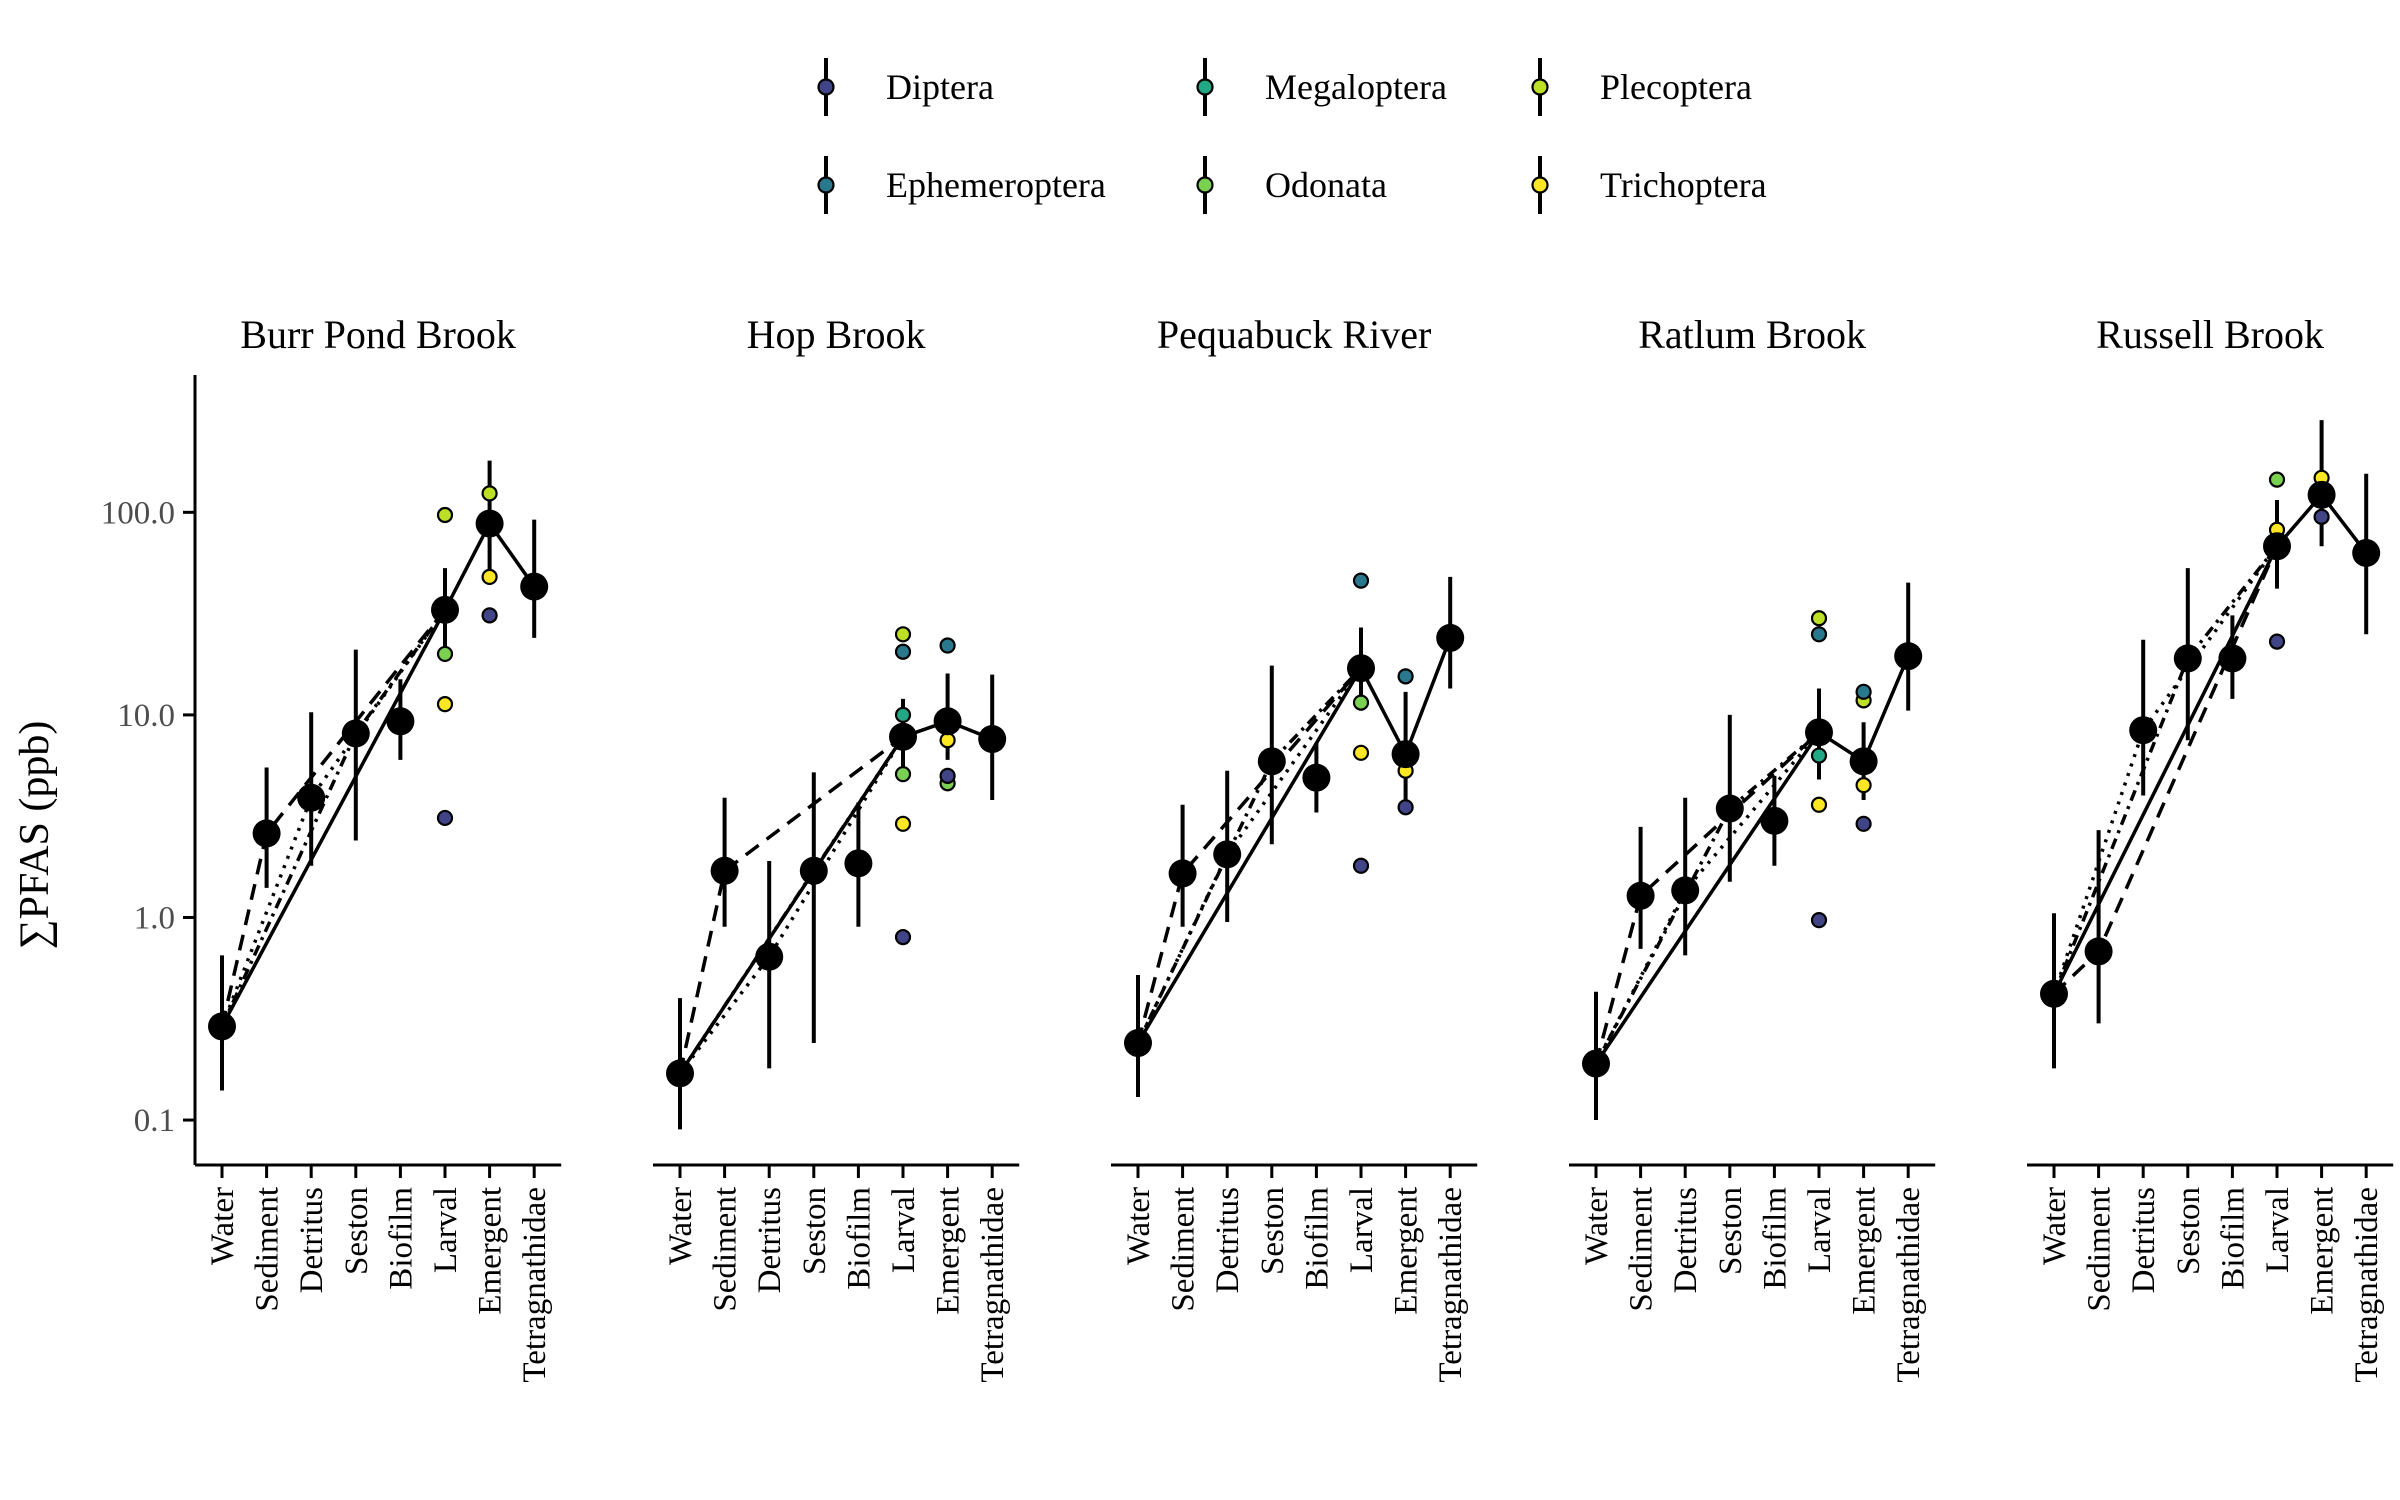 Image resolution: width=2400 pixels, height=1500 pixels. Describe the element at coordinates (154, 1121) in the screenshot. I see `y-tick-label: 0.1` at that location.